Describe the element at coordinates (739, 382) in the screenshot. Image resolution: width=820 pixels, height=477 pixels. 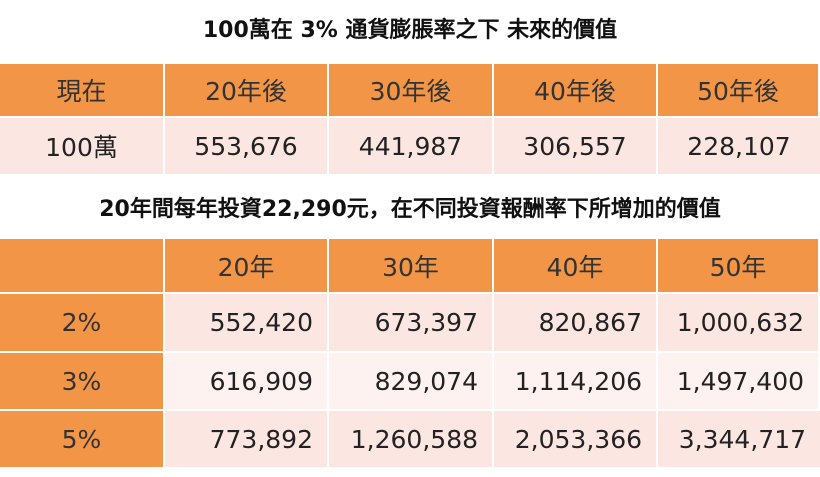
I see `table-cell: 1,497,400` at that location.